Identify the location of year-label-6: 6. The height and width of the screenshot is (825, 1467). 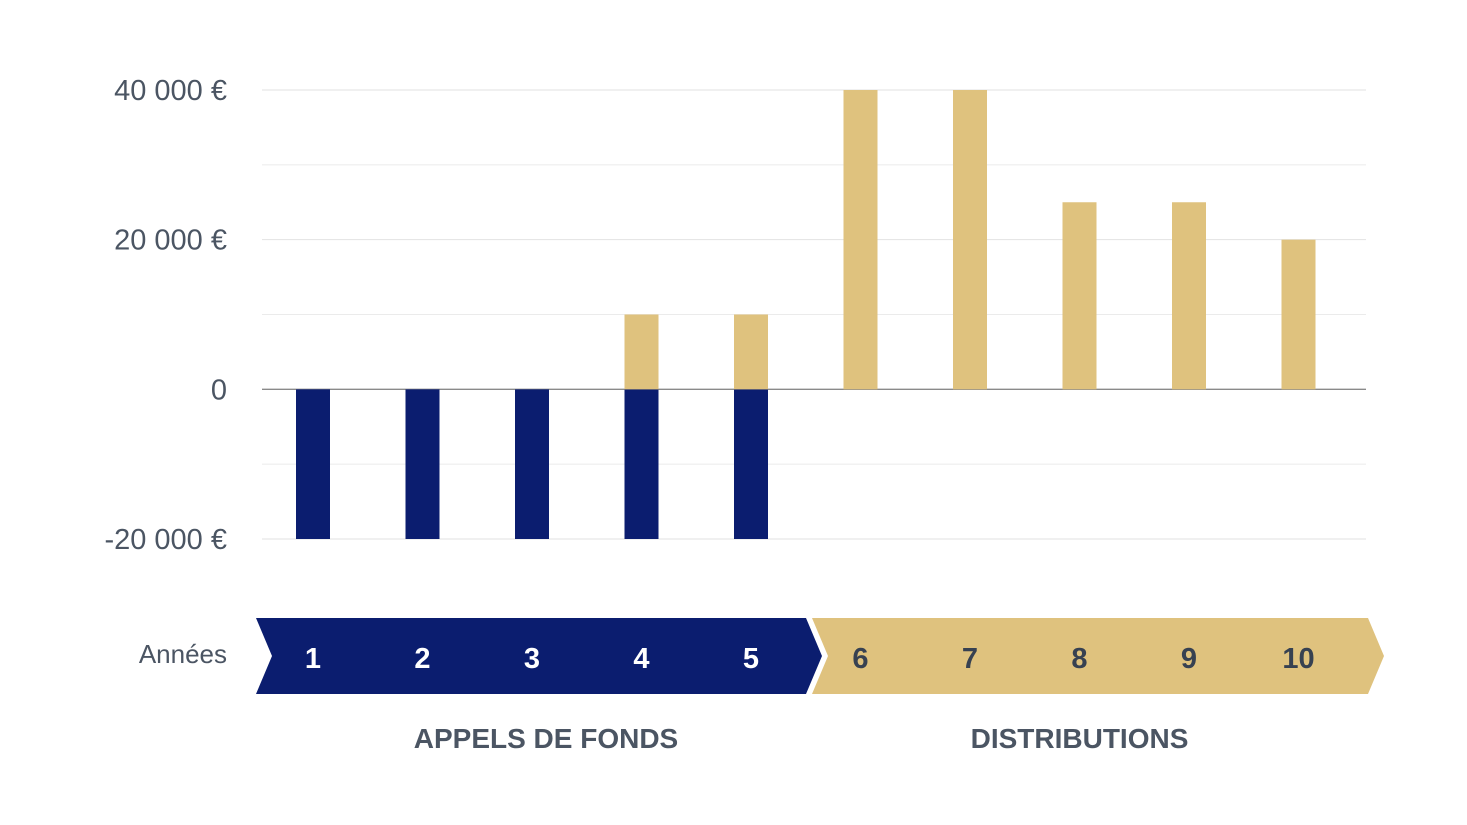
(860, 659).